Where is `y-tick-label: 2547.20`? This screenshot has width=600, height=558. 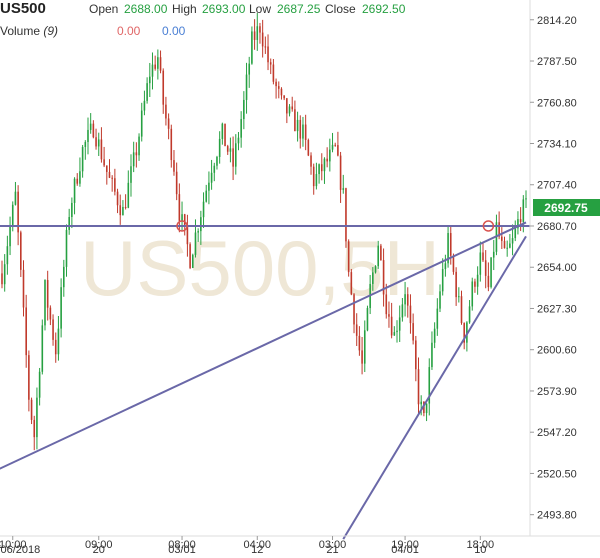
y-tick-label: 2547.20 is located at coordinates (557, 433).